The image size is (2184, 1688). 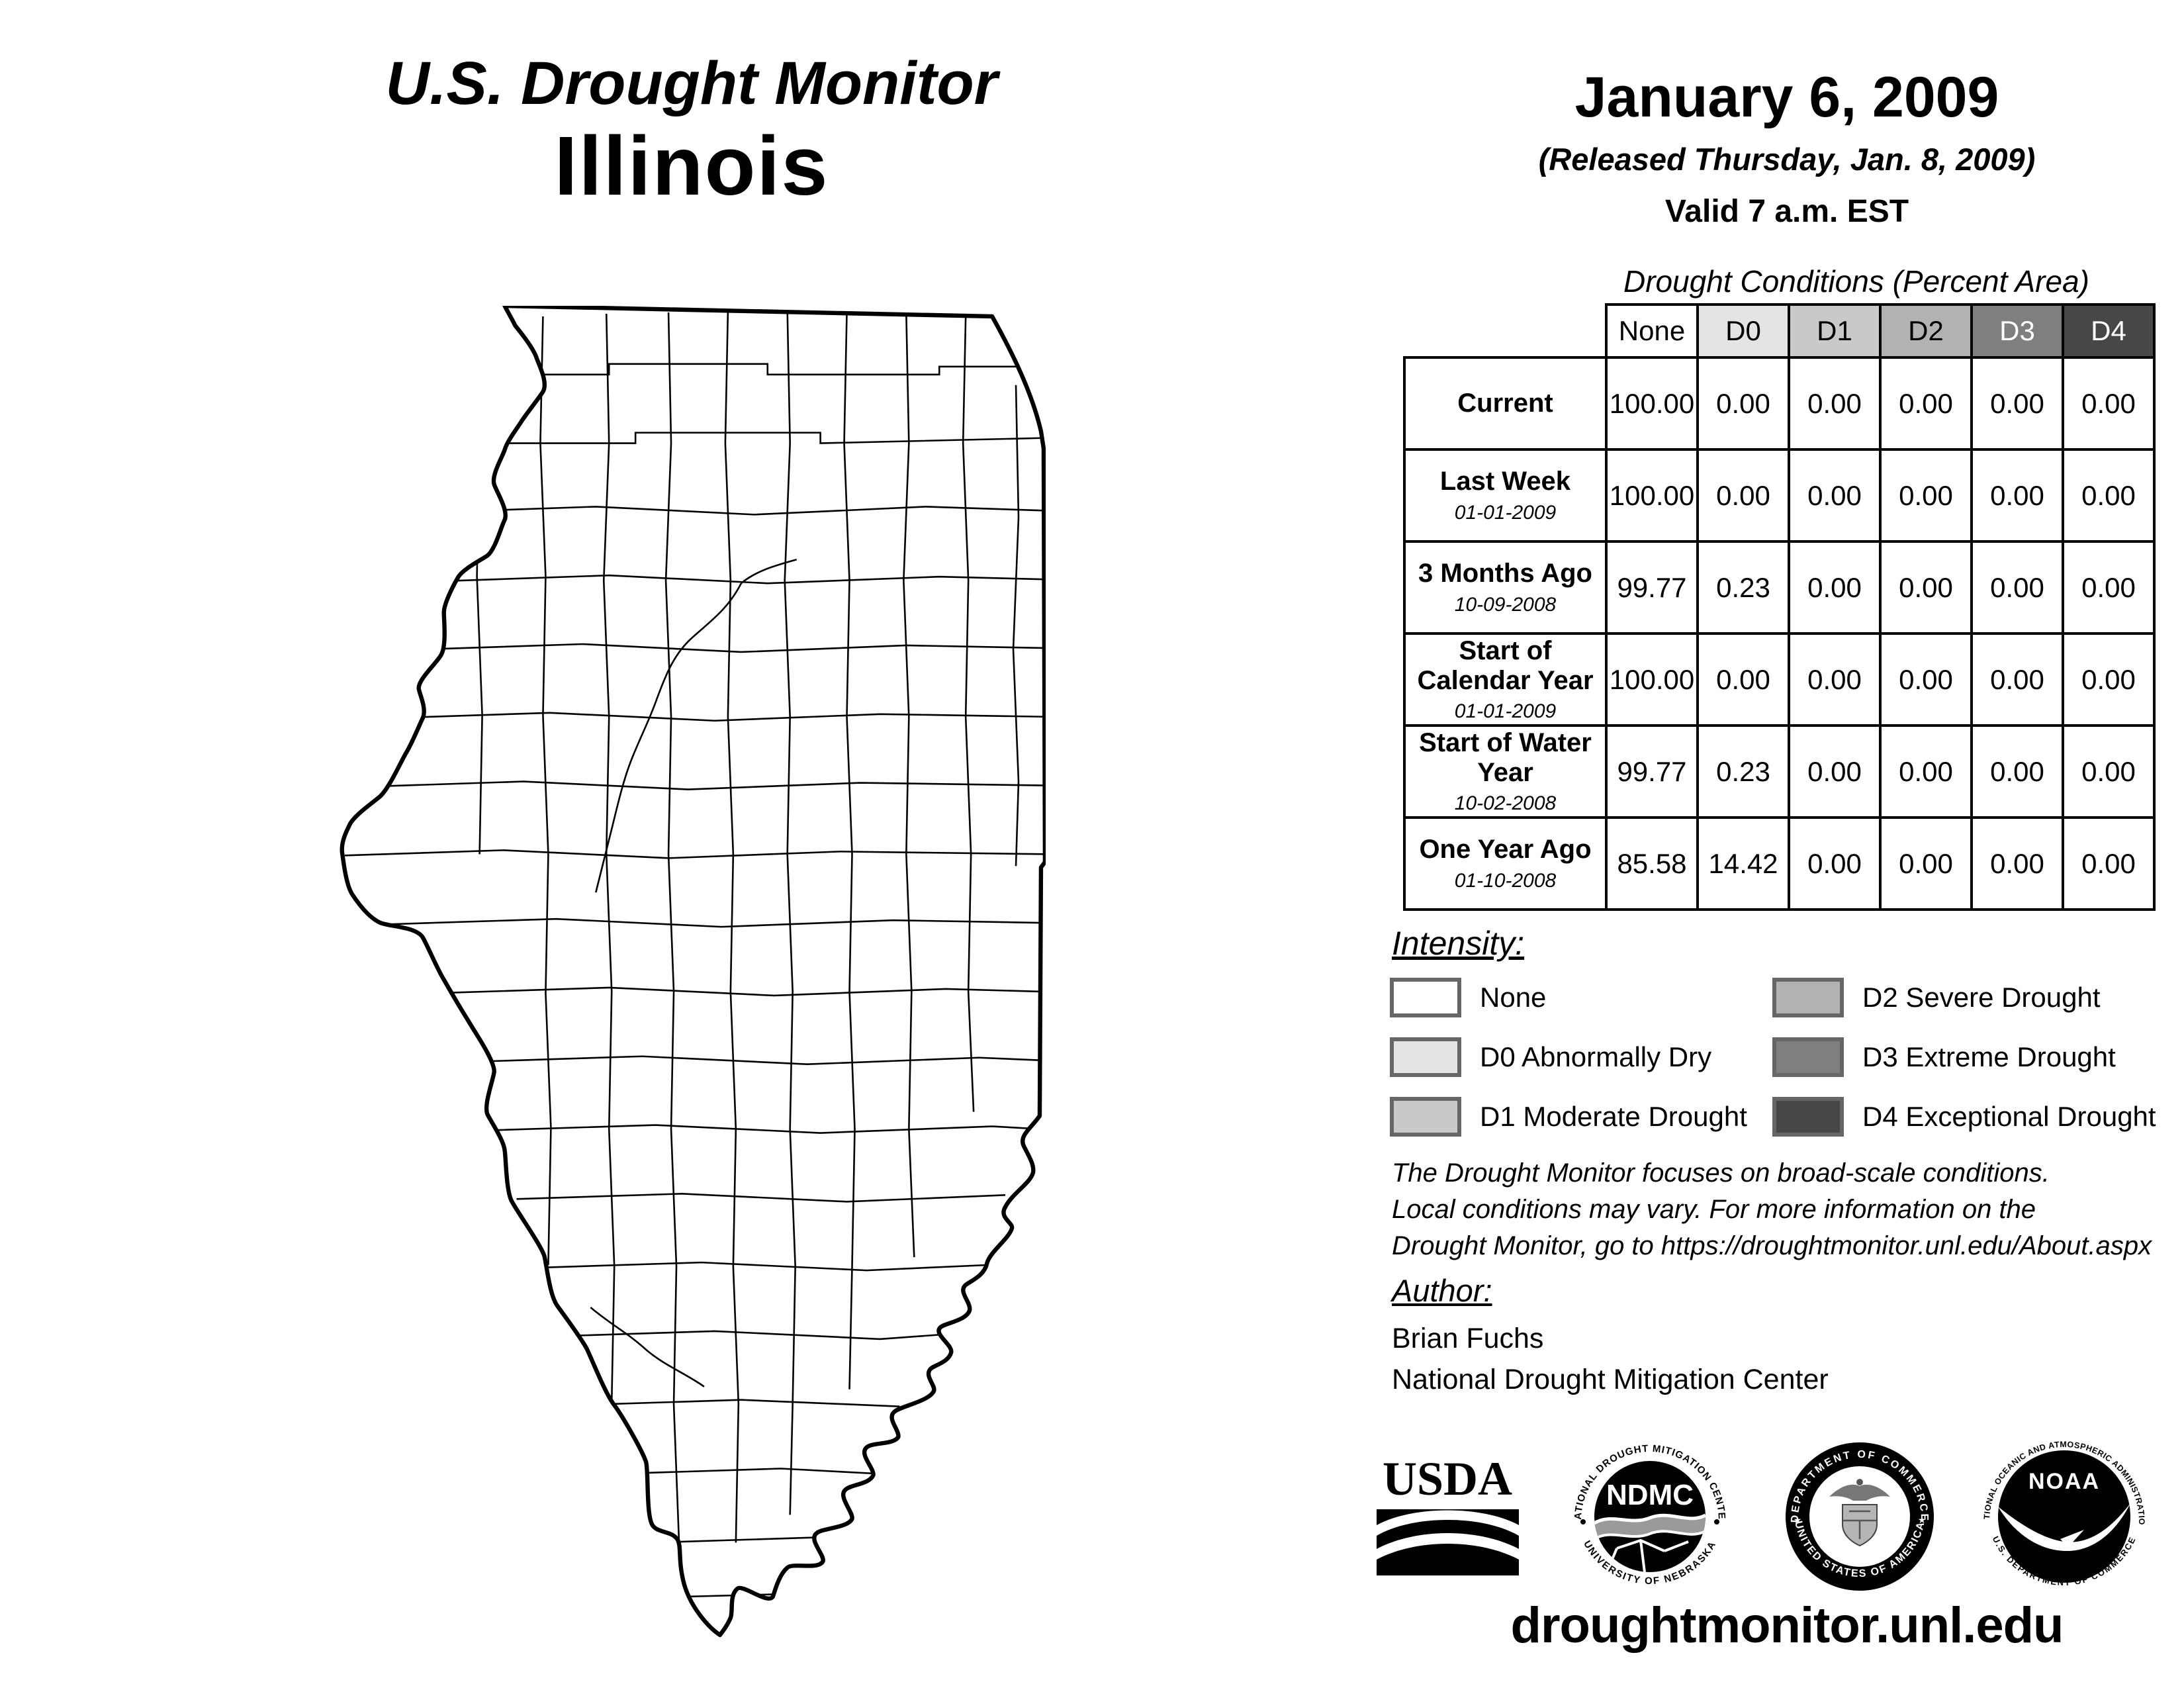 What do you see at coordinates (1505, 850) in the screenshot?
I see `row-label-text: One Year Ago` at bounding box center [1505, 850].